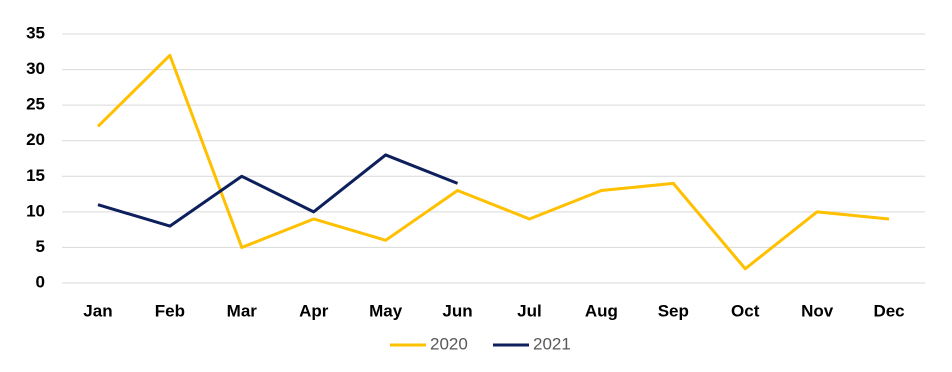  What do you see at coordinates (888, 310) in the screenshot?
I see `x-tick-label: Dec` at bounding box center [888, 310].